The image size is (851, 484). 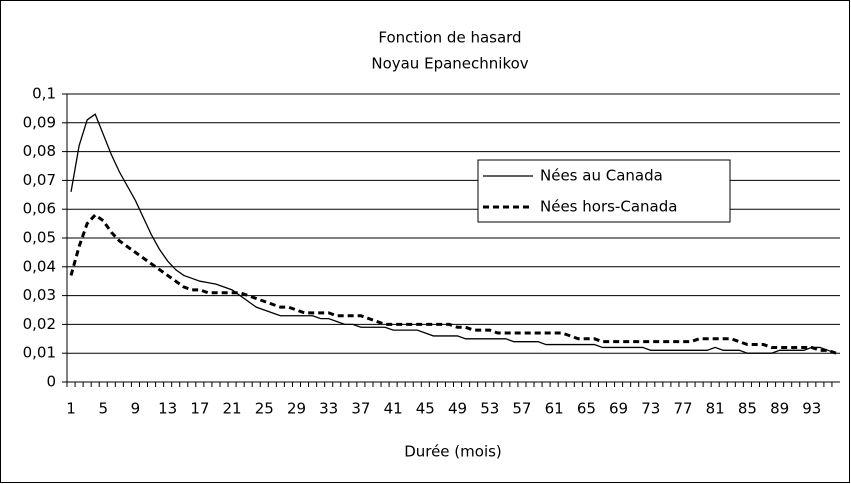 I want to click on x-tick-label: 81, so click(x=715, y=409).